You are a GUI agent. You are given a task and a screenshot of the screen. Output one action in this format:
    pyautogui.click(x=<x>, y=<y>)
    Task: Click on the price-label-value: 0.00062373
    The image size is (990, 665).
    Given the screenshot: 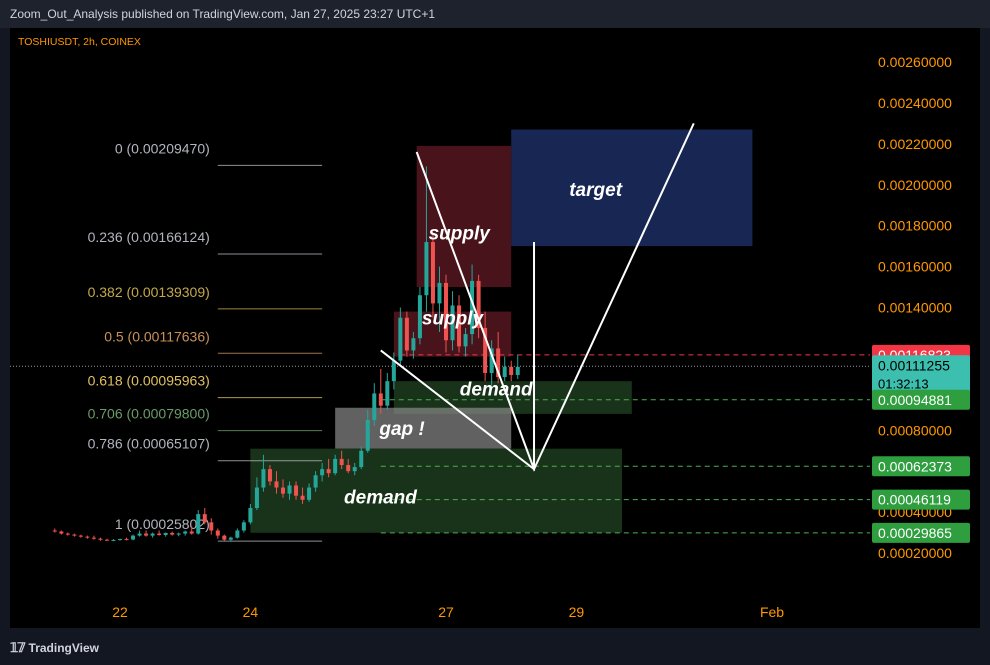 What is the action you would take?
    pyautogui.click(x=915, y=466)
    